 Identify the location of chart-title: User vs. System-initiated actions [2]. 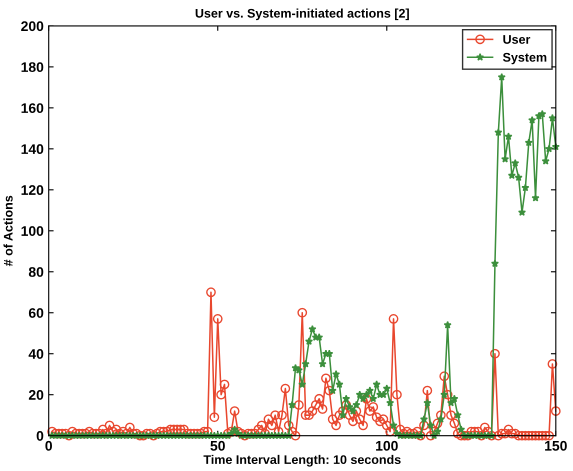
(302, 14).